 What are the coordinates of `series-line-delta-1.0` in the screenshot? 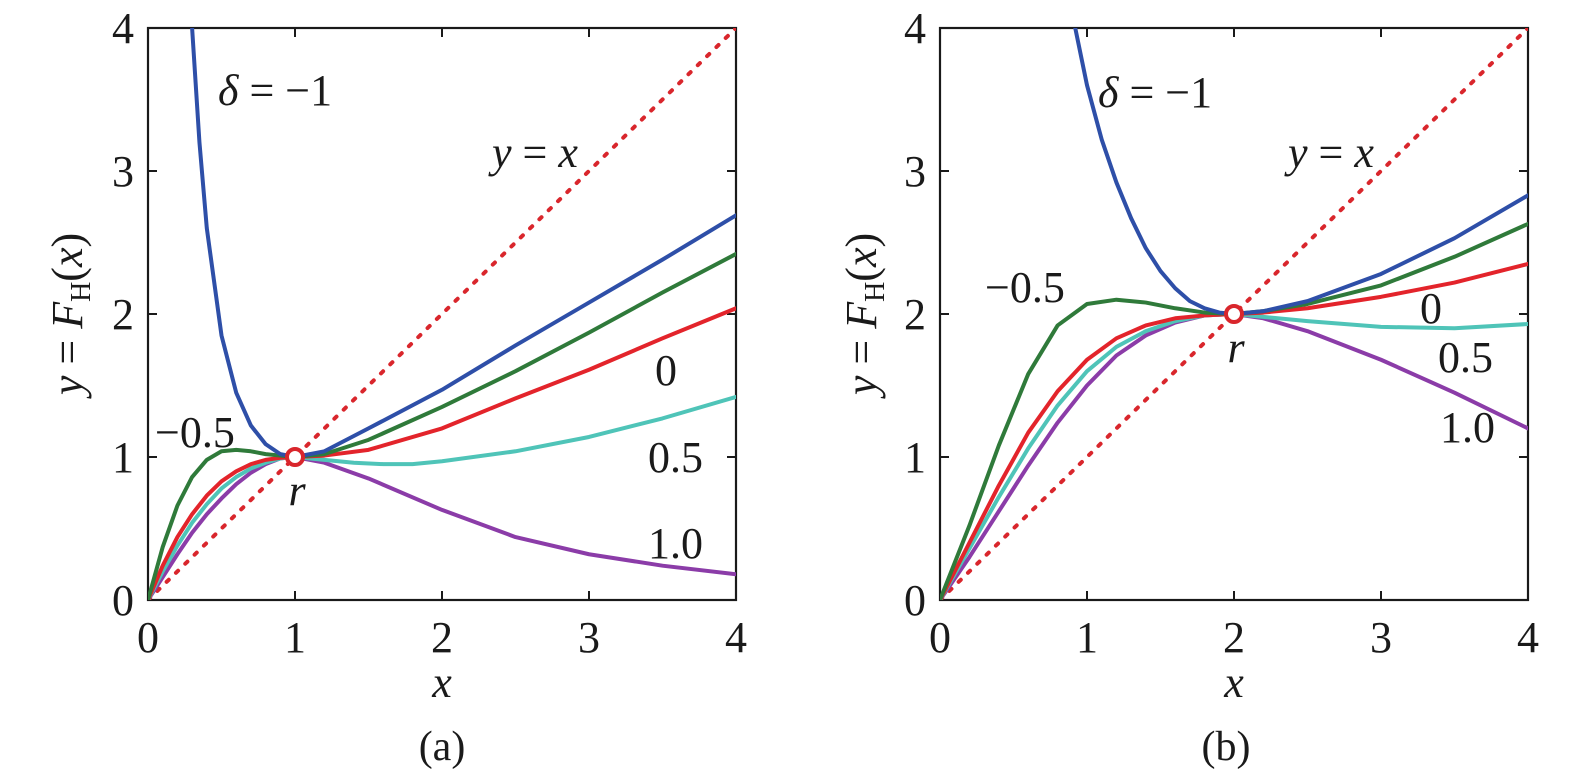 It's located at (1234, 456).